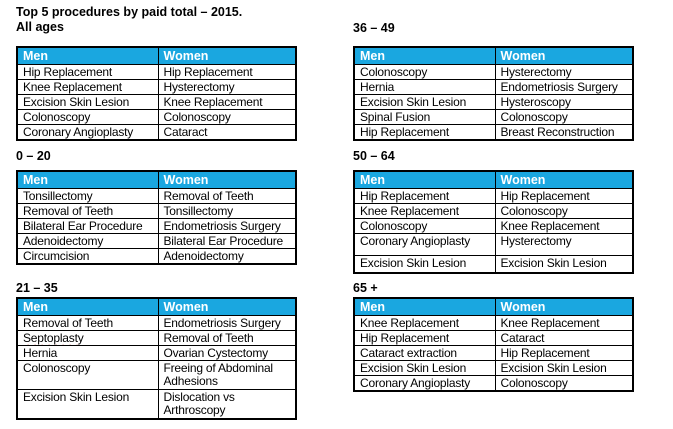 This screenshot has height=429, width=673. I want to click on table-row: Colonoscopy Knee Replacement, so click(493, 226).